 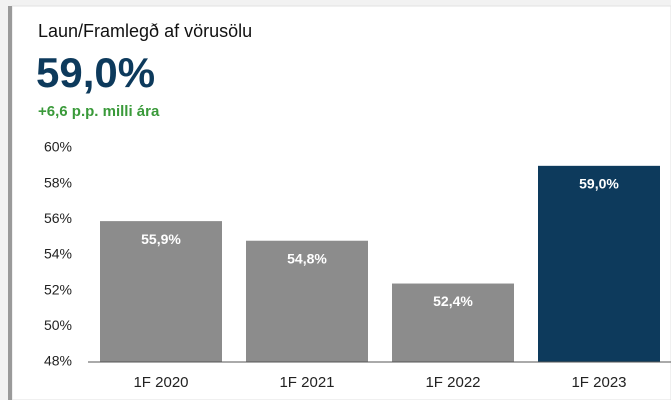 What do you see at coordinates (307, 258) in the screenshot?
I see `value-label: 54,8%` at bounding box center [307, 258].